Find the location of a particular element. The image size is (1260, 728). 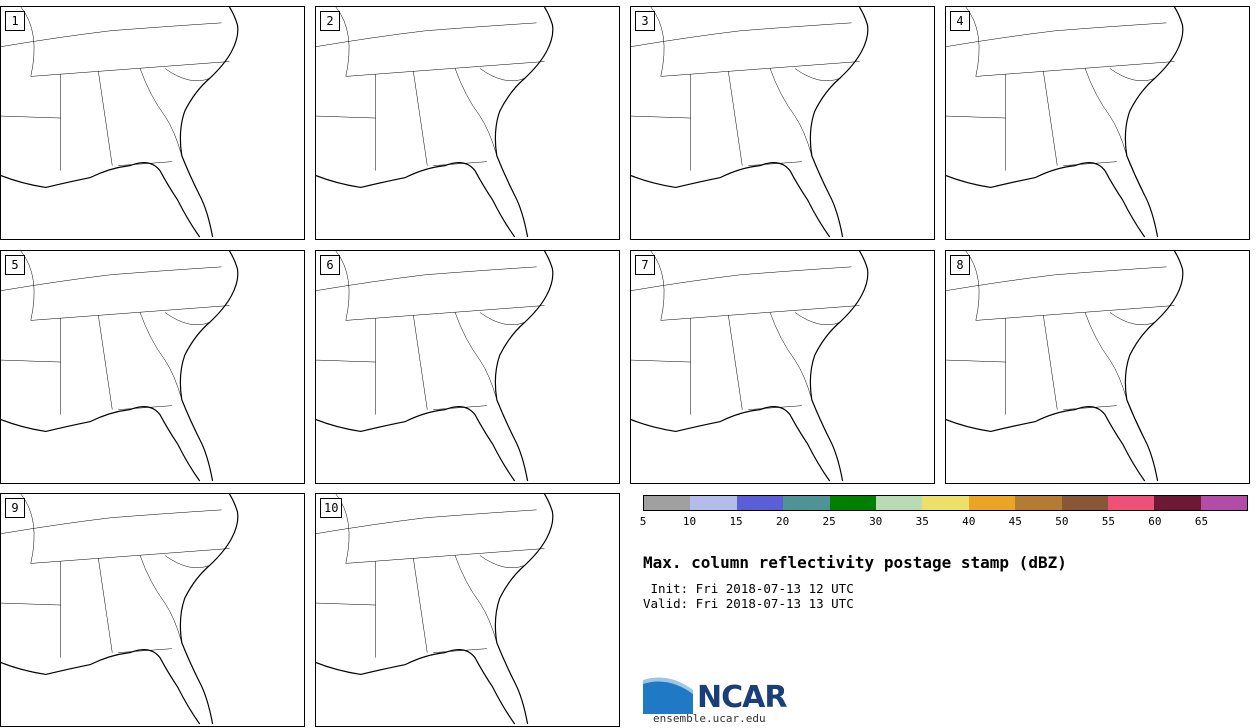

member-panel-7: 7 is located at coordinates (782, 367).